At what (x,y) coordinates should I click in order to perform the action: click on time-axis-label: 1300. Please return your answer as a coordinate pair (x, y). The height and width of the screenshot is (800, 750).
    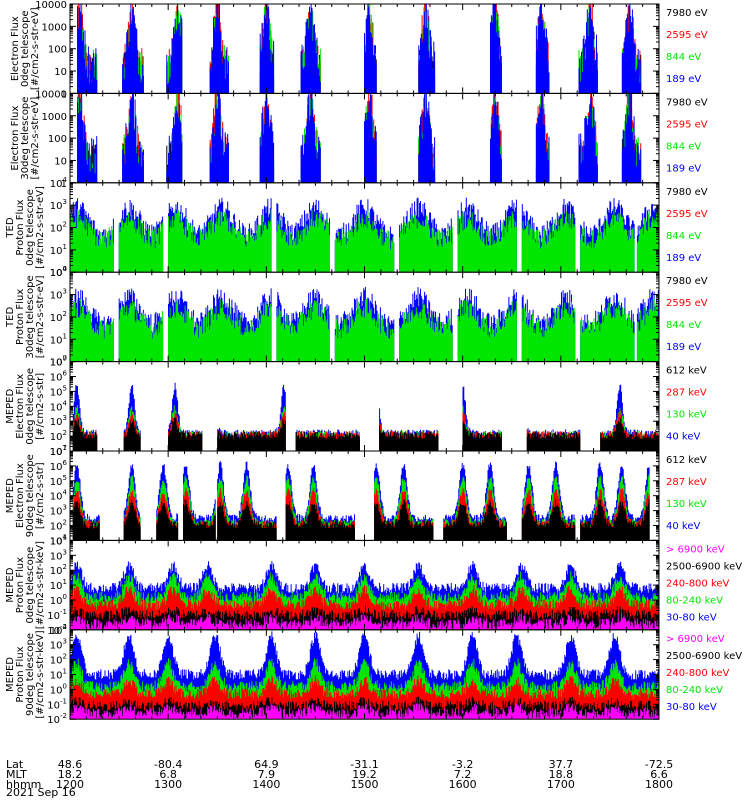
    Looking at the image, I should click on (168, 784).